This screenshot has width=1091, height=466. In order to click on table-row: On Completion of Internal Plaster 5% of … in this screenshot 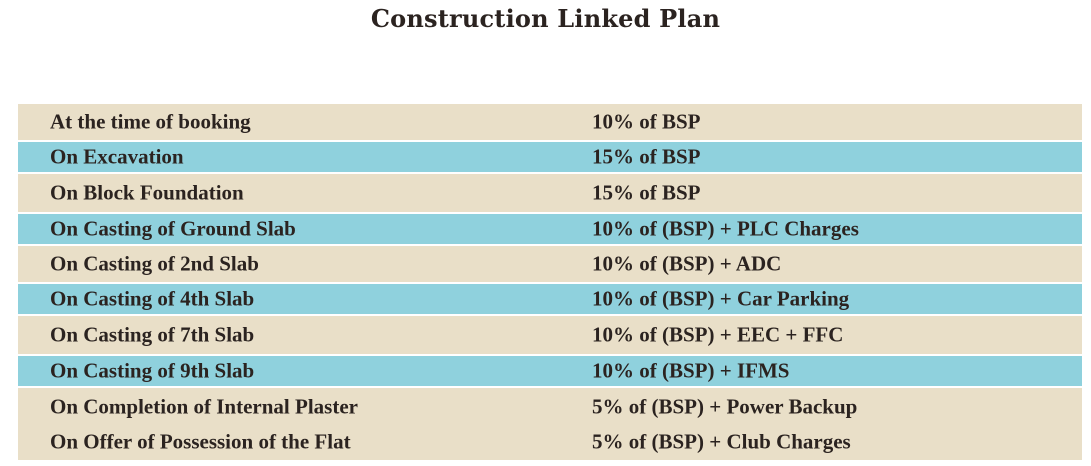, I will do `click(550, 407)`.